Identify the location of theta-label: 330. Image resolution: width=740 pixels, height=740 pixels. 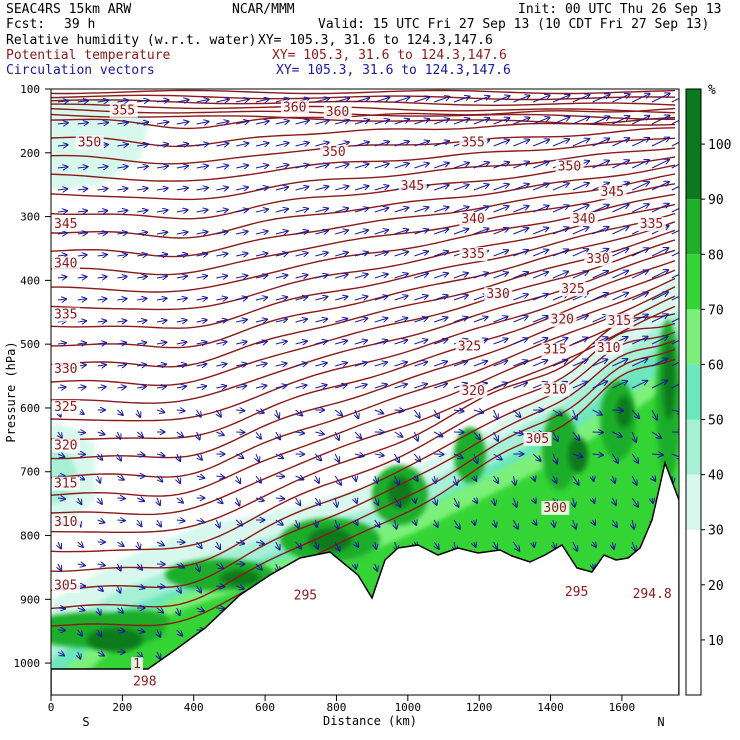
(65, 369).